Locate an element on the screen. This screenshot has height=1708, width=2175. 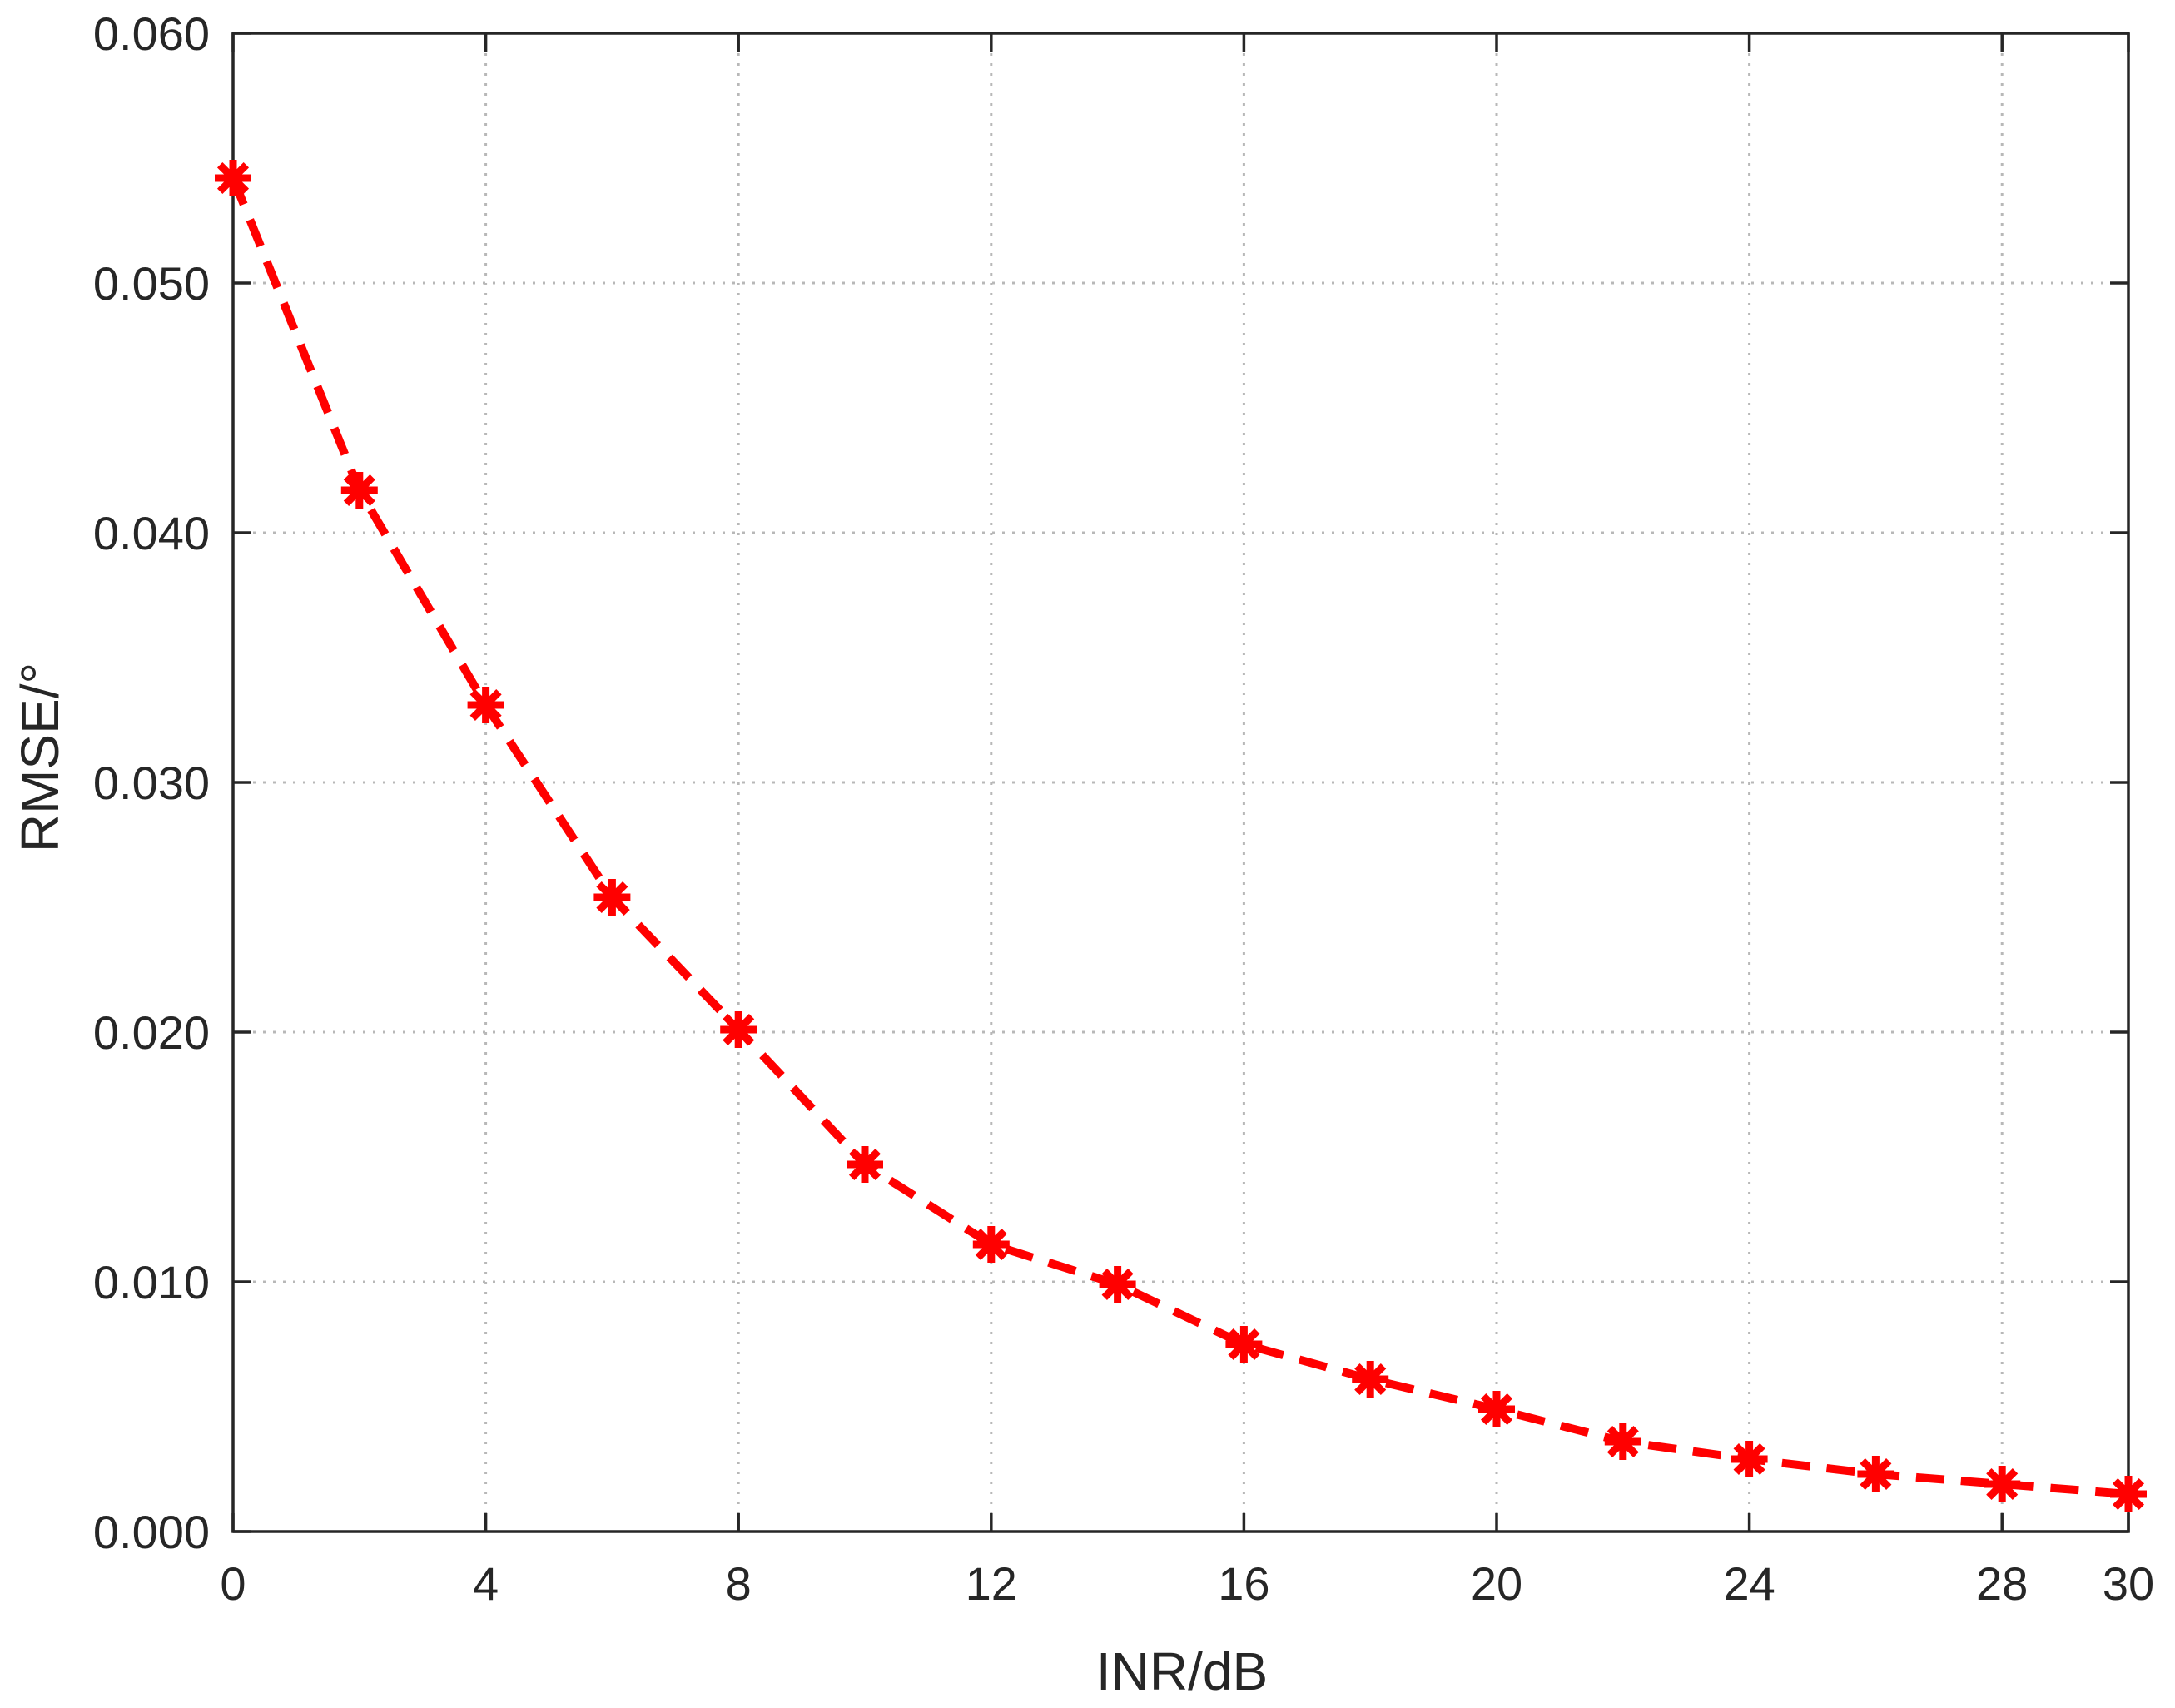
x-tick-label: 0 is located at coordinates (233, 1583).